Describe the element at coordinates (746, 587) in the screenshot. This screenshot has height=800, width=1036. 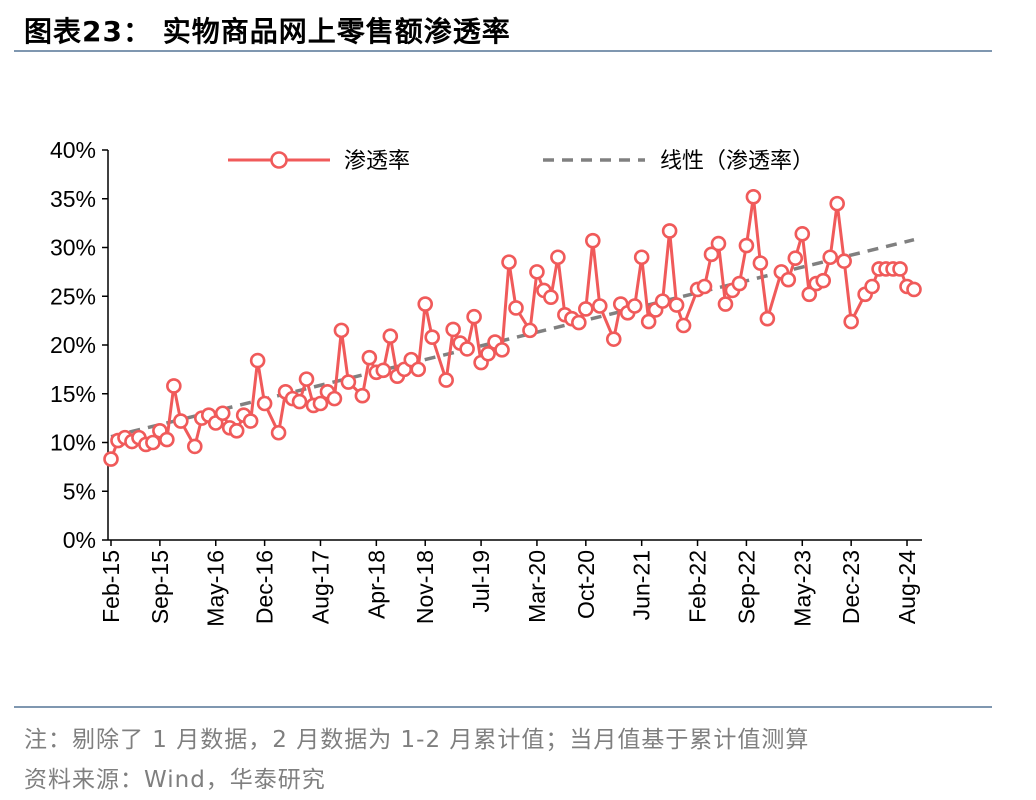
I see `x-tick-label: Sep-22` at that location.